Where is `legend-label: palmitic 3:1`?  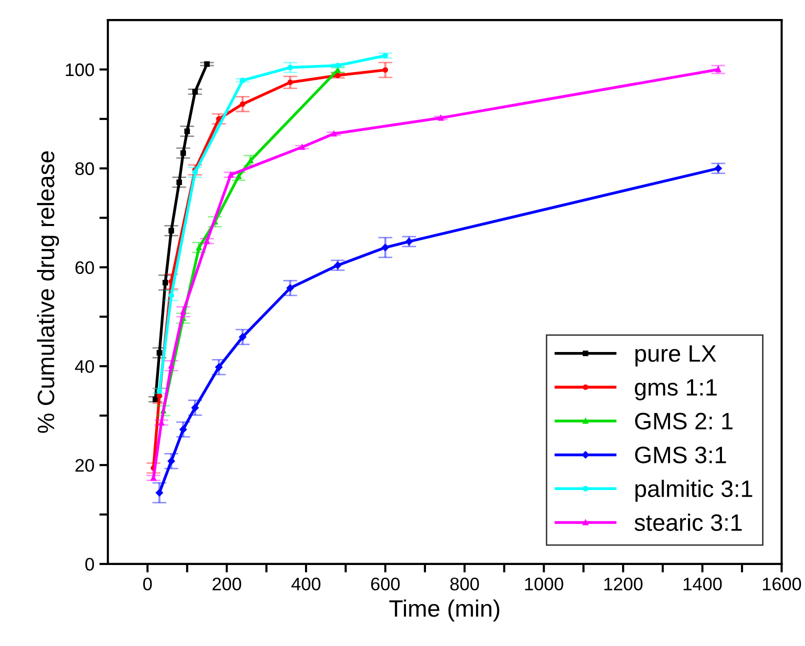
legend-label: palmitic 3:1 is located at coordinates (693, 491).